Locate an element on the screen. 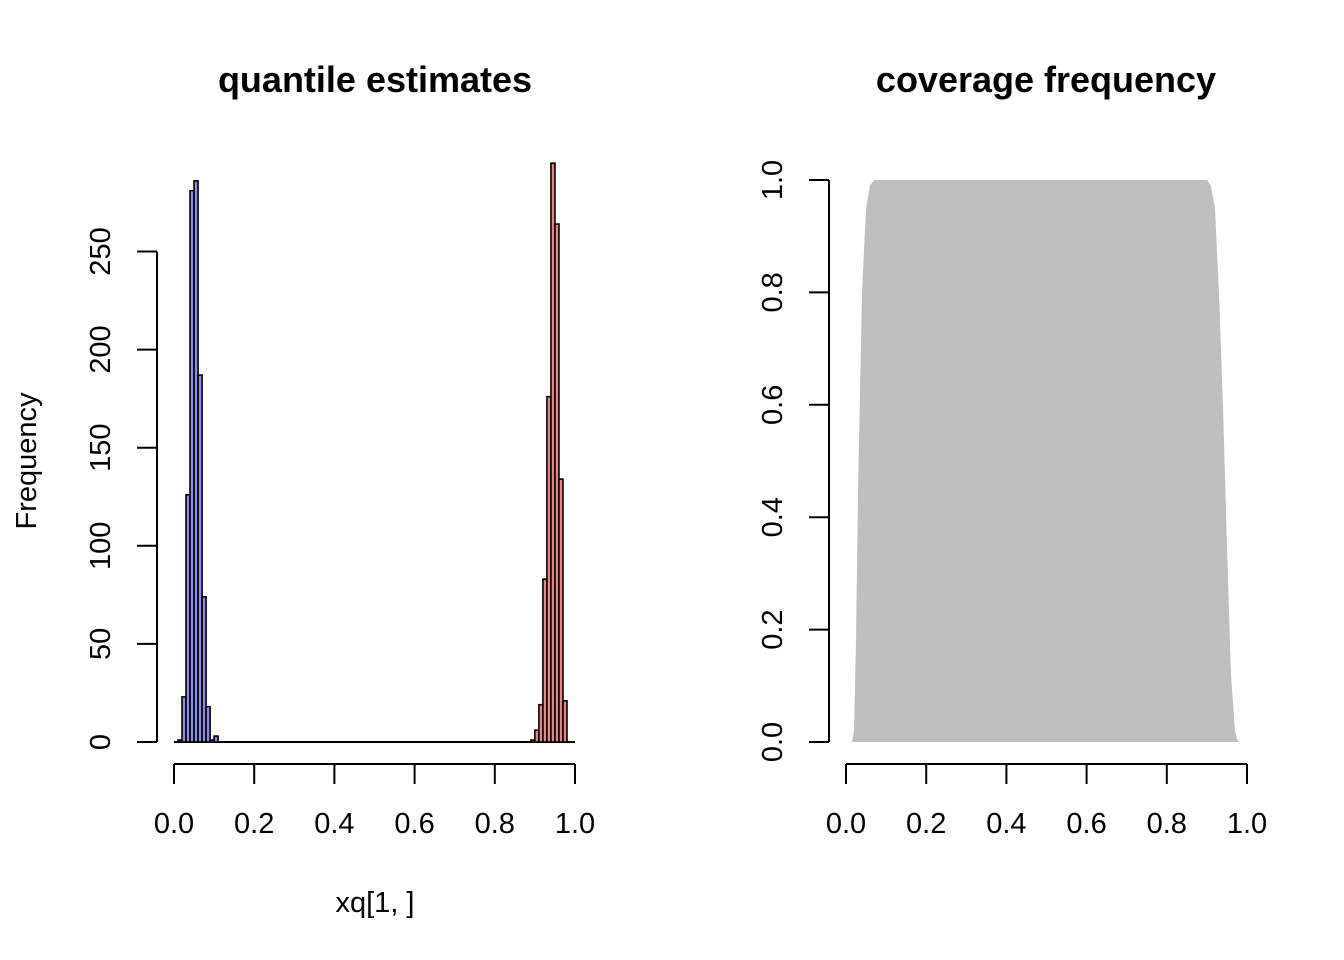 This screenshot has width=1344, height=960. x-axis-label: xq[1, ] is located at coordinates (375, 903).